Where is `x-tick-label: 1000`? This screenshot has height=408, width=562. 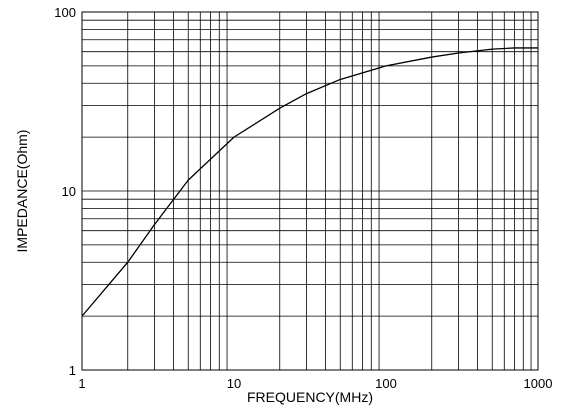
x-tick-label: 1000 is located at coordinates (538, 383).